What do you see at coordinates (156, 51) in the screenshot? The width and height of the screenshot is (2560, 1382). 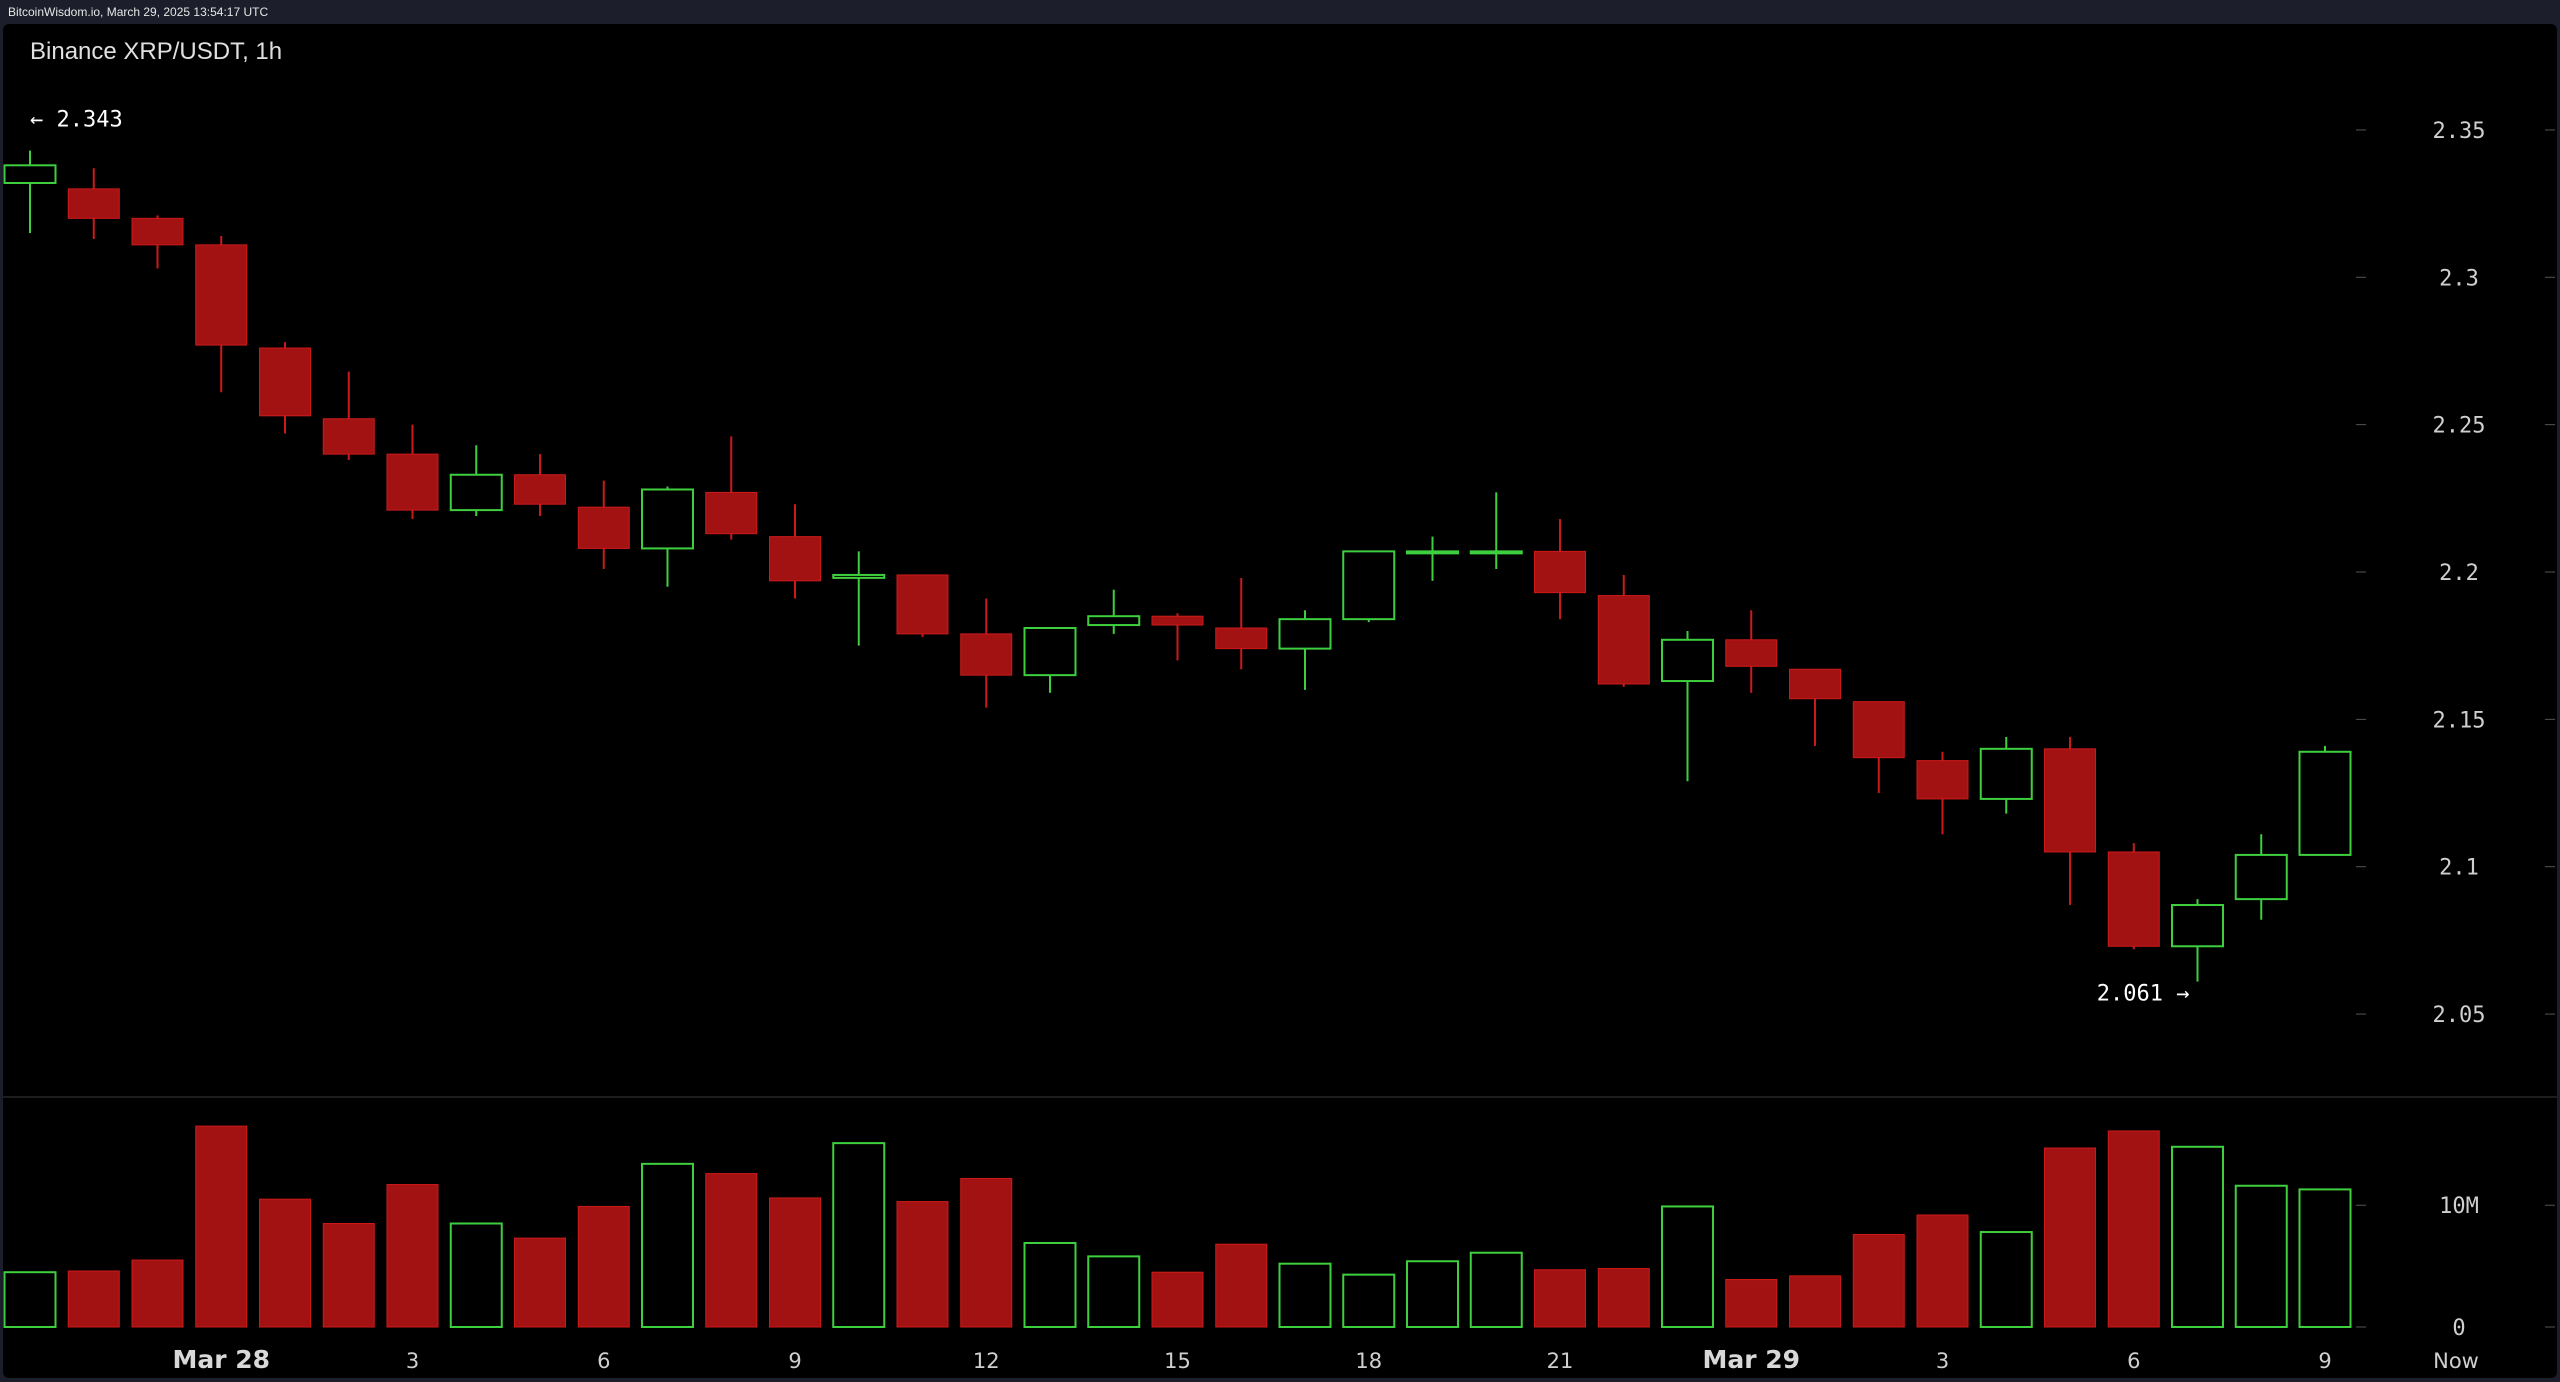 I see `chart-title: Binance XRP/USDT, 1h` at bounding box center [156, 51].